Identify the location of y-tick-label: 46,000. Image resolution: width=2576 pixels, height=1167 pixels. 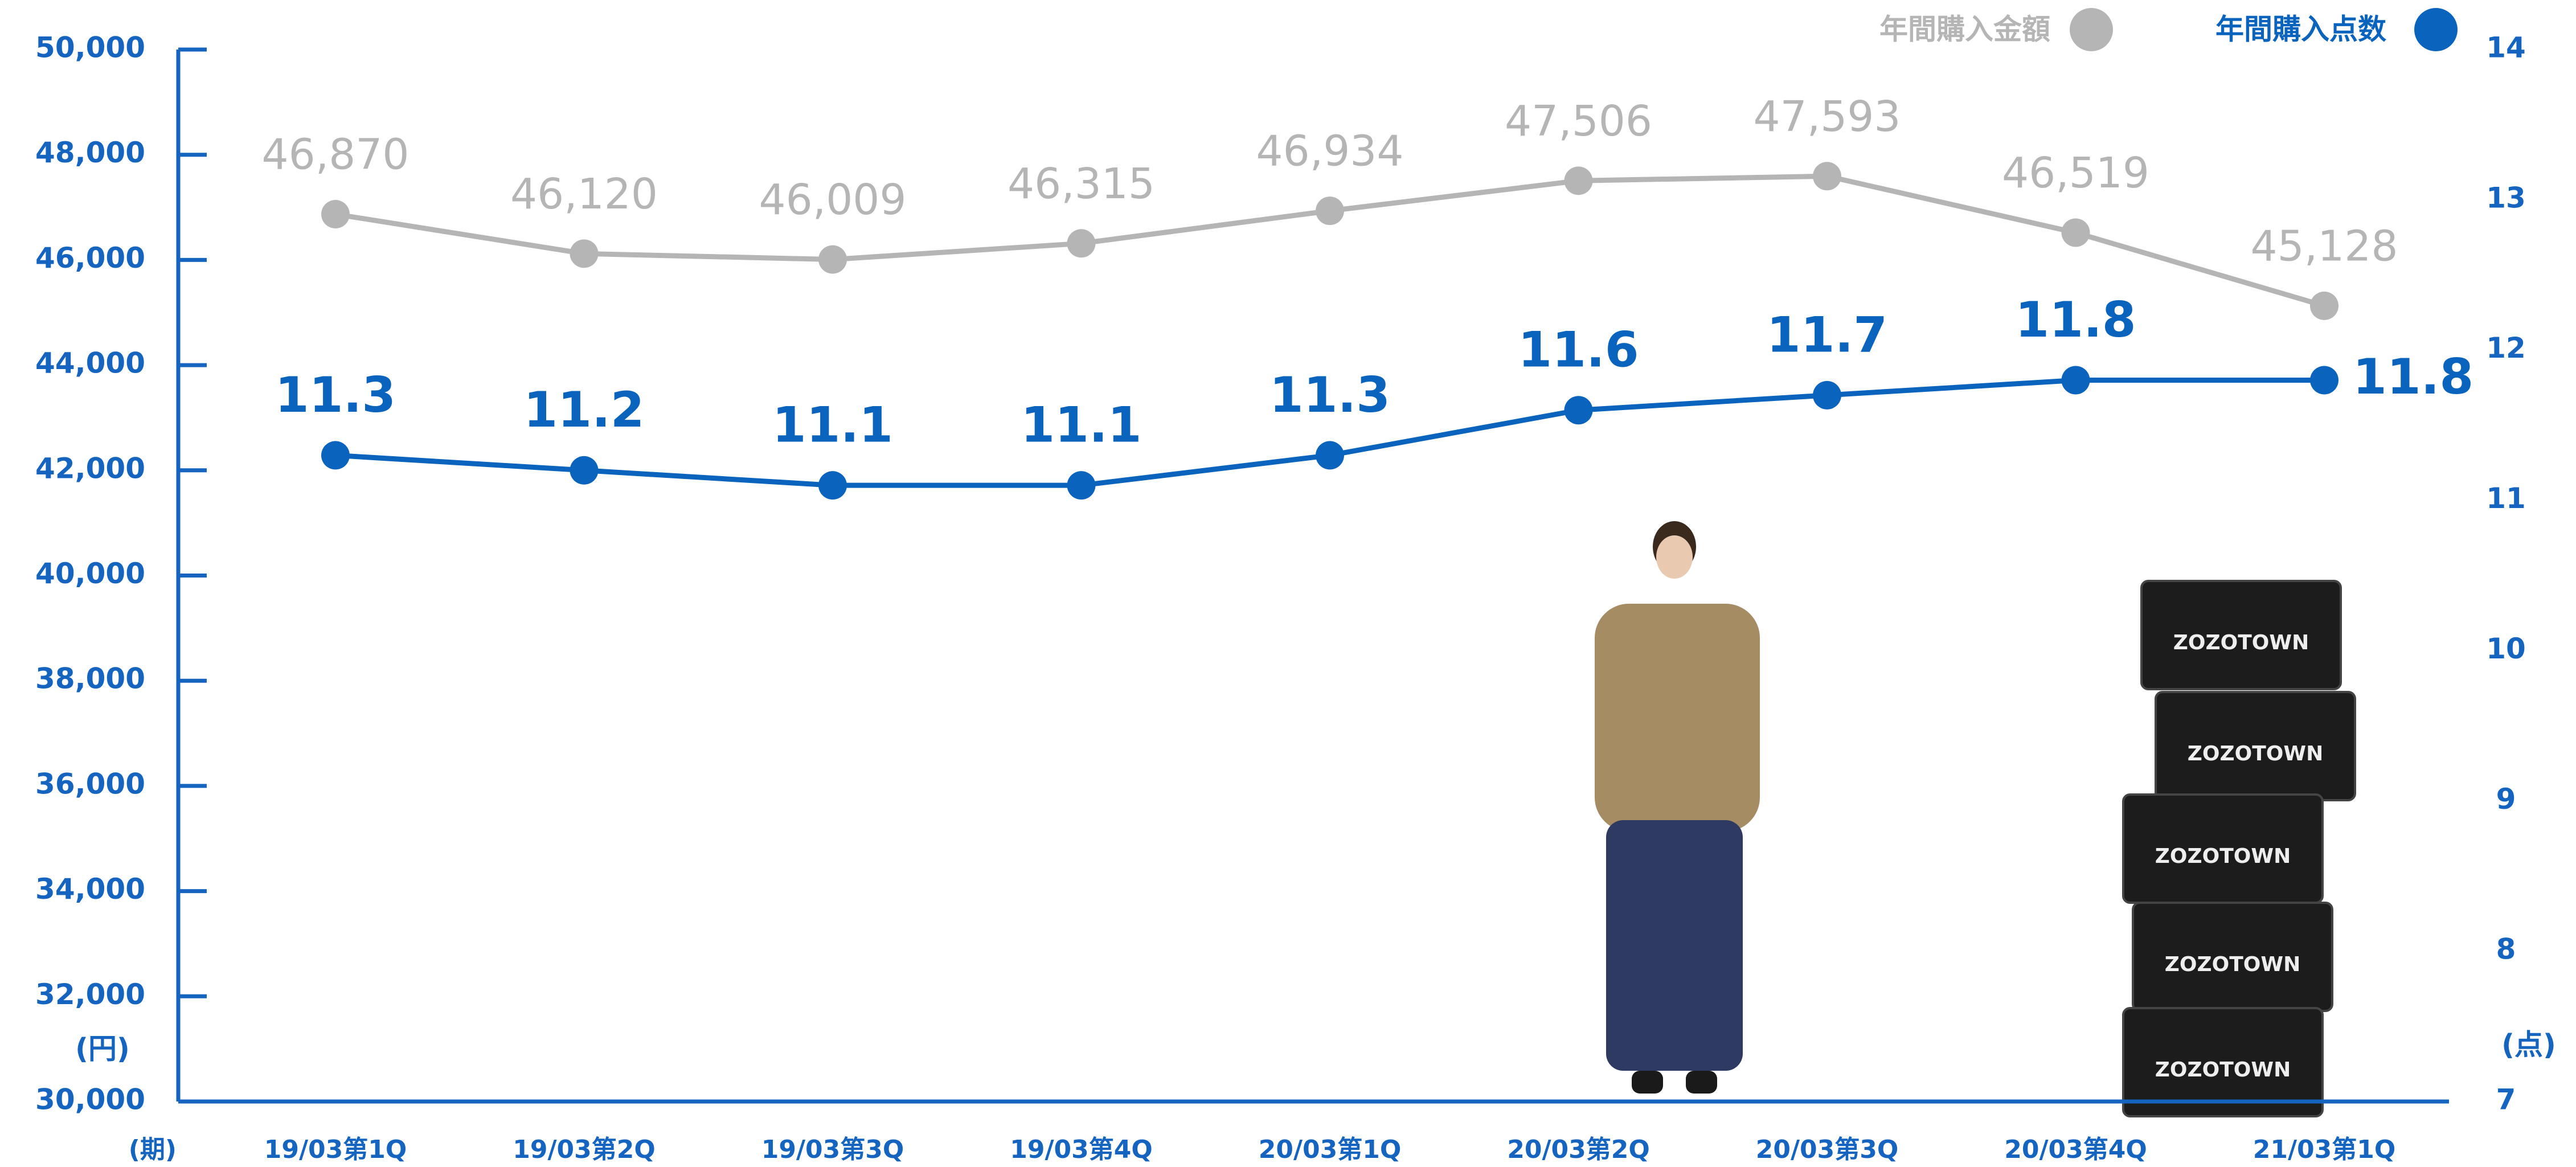
(90, 258).